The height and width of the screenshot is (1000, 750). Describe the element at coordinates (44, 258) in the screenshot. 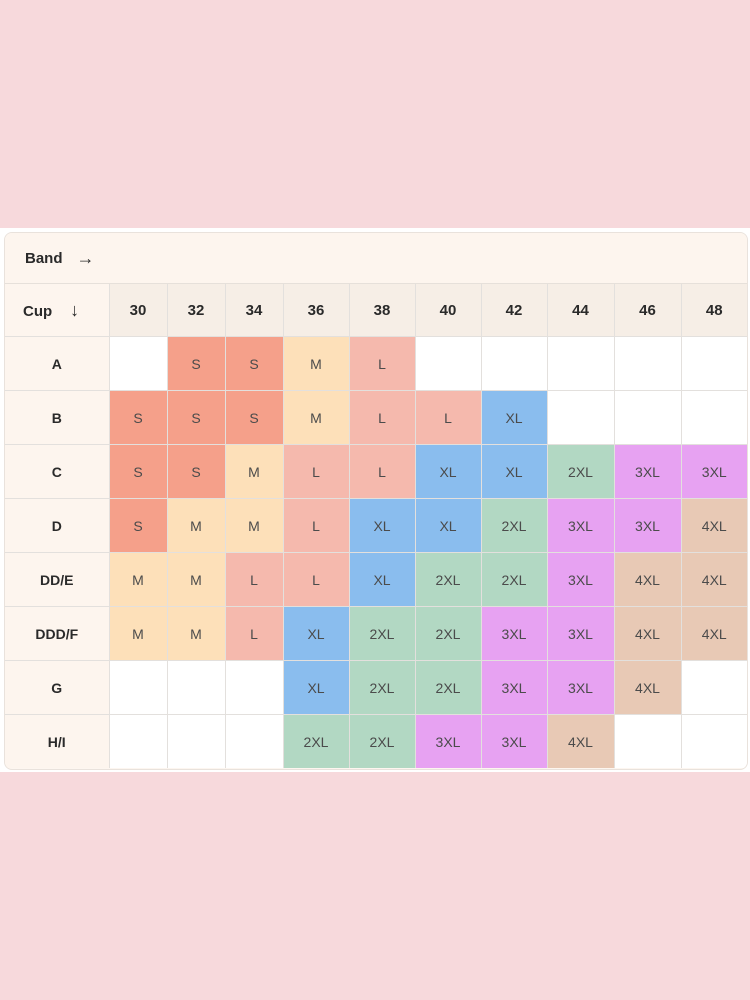

I see `band-label: Band` at that location.